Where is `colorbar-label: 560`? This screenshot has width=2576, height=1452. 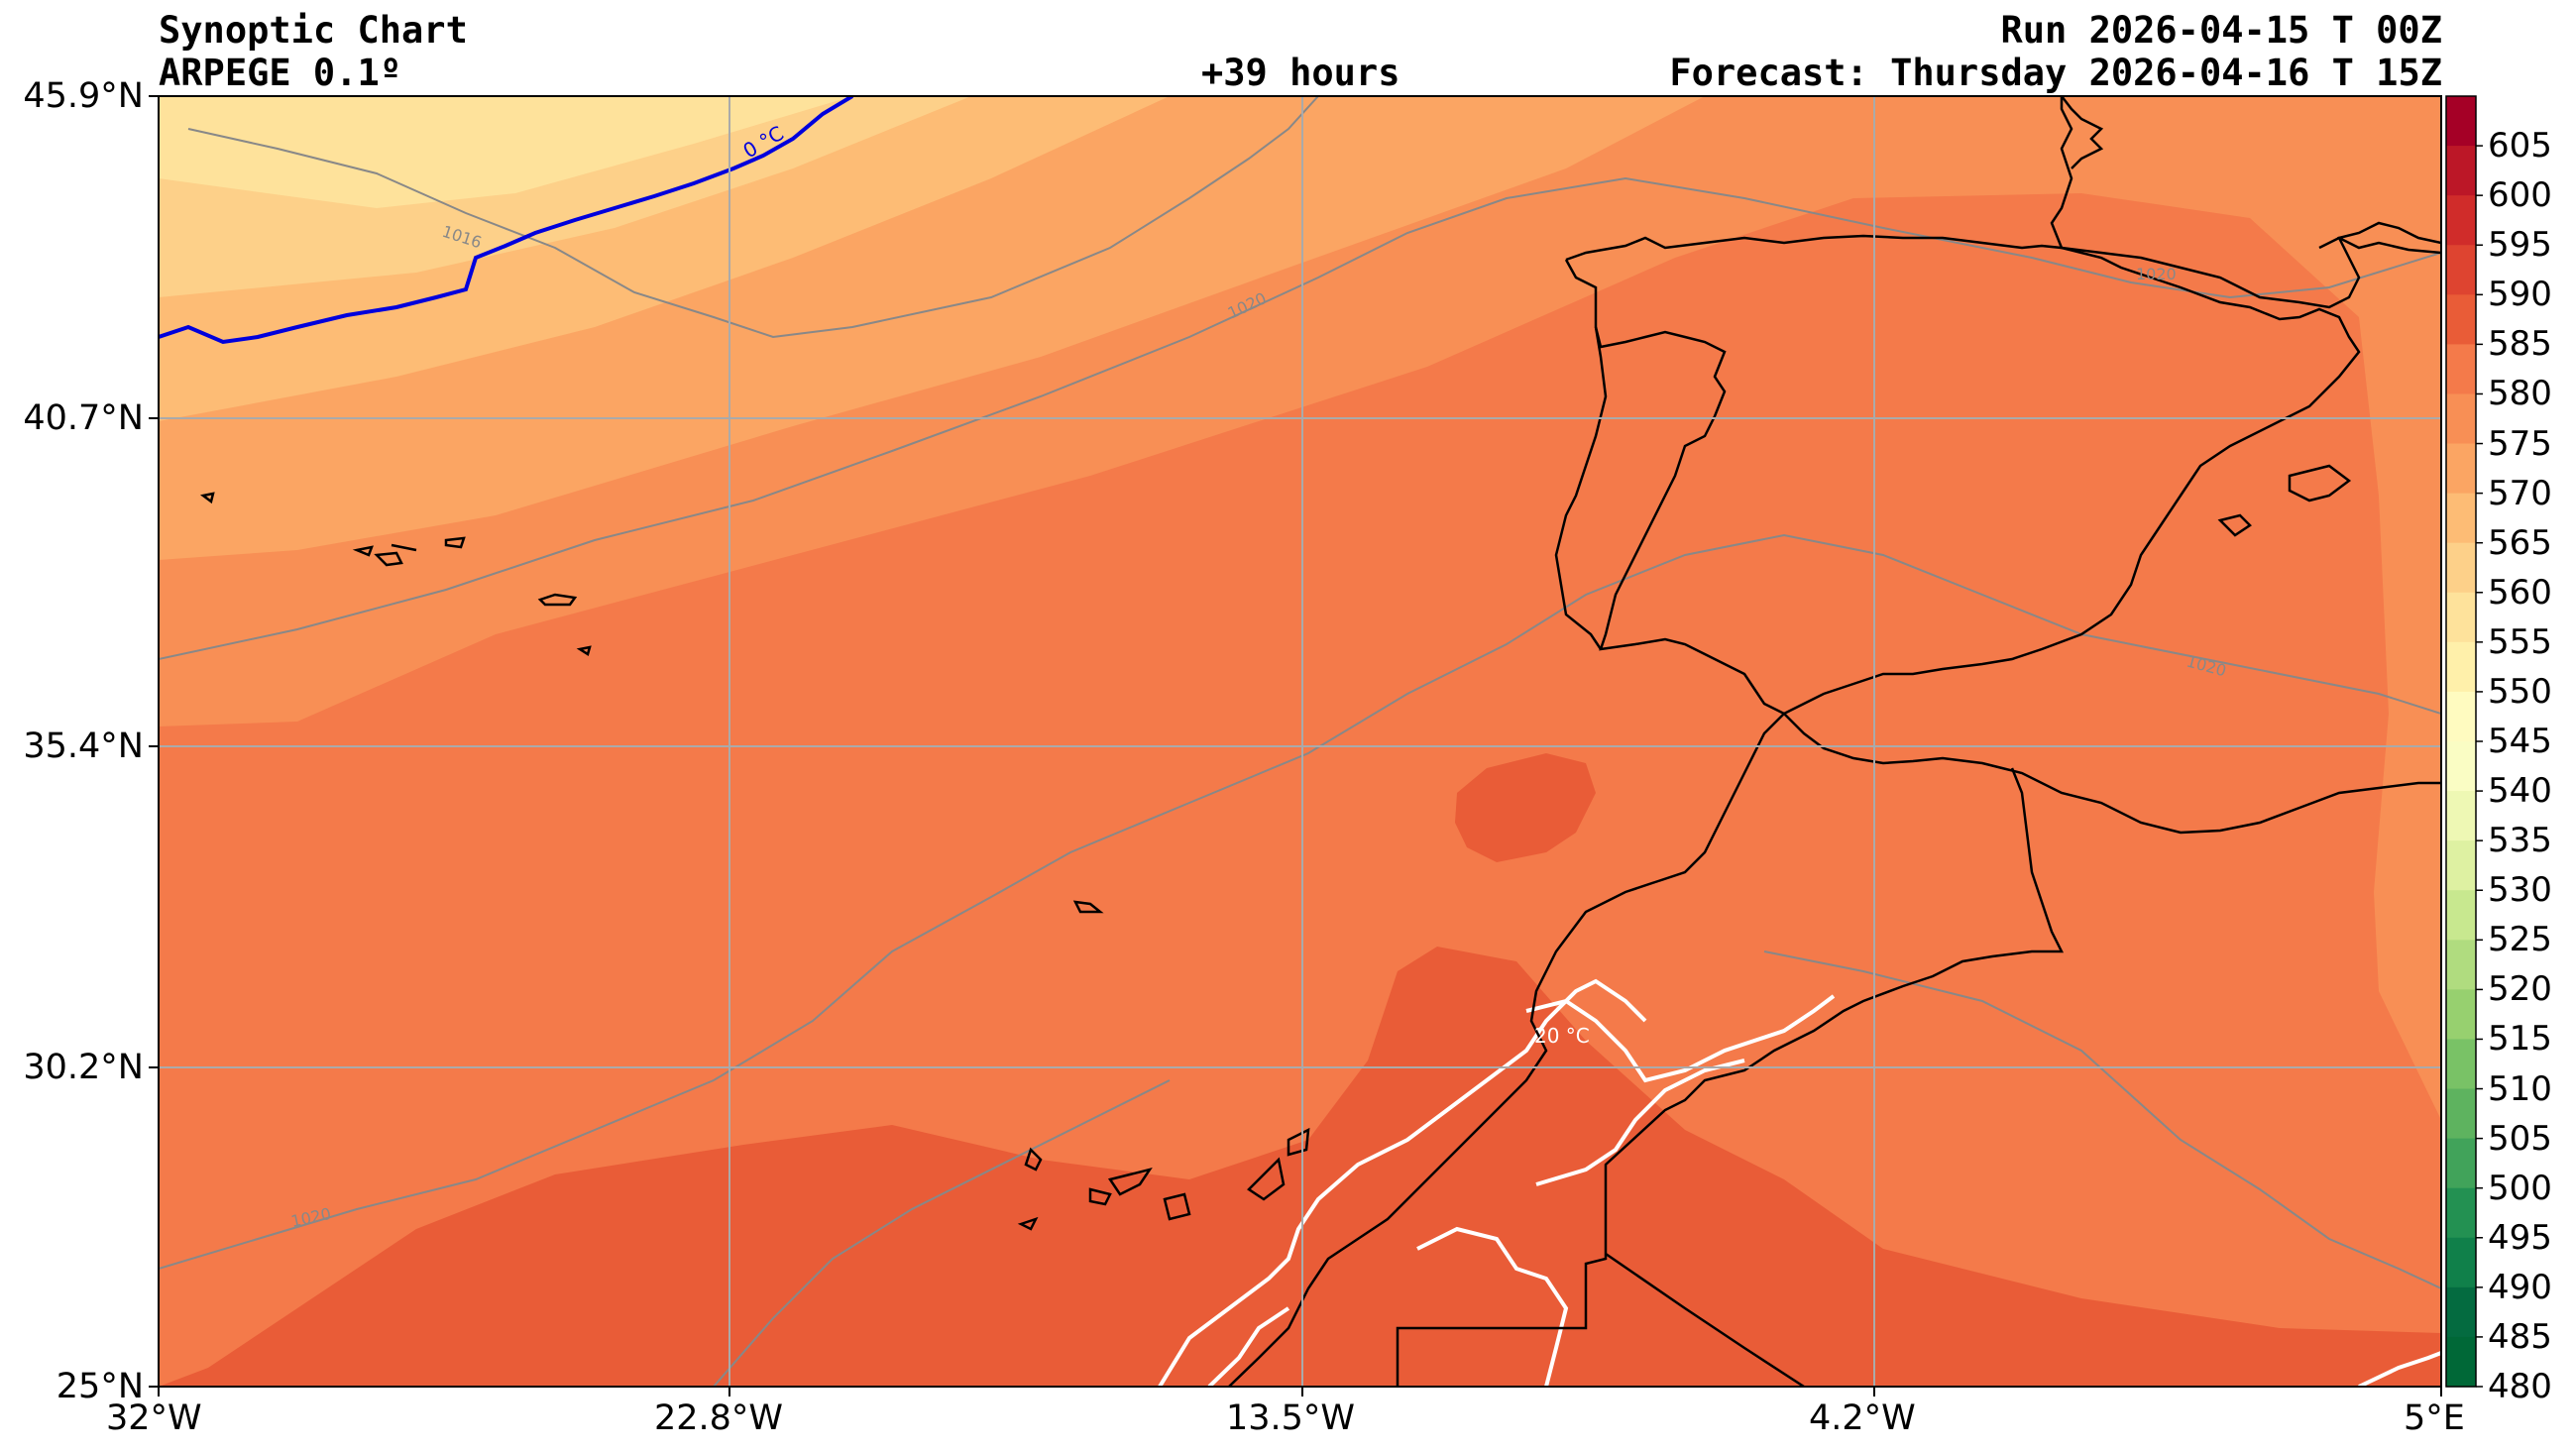 colorbar-label: 560 is located at coordinates (2520, 592).